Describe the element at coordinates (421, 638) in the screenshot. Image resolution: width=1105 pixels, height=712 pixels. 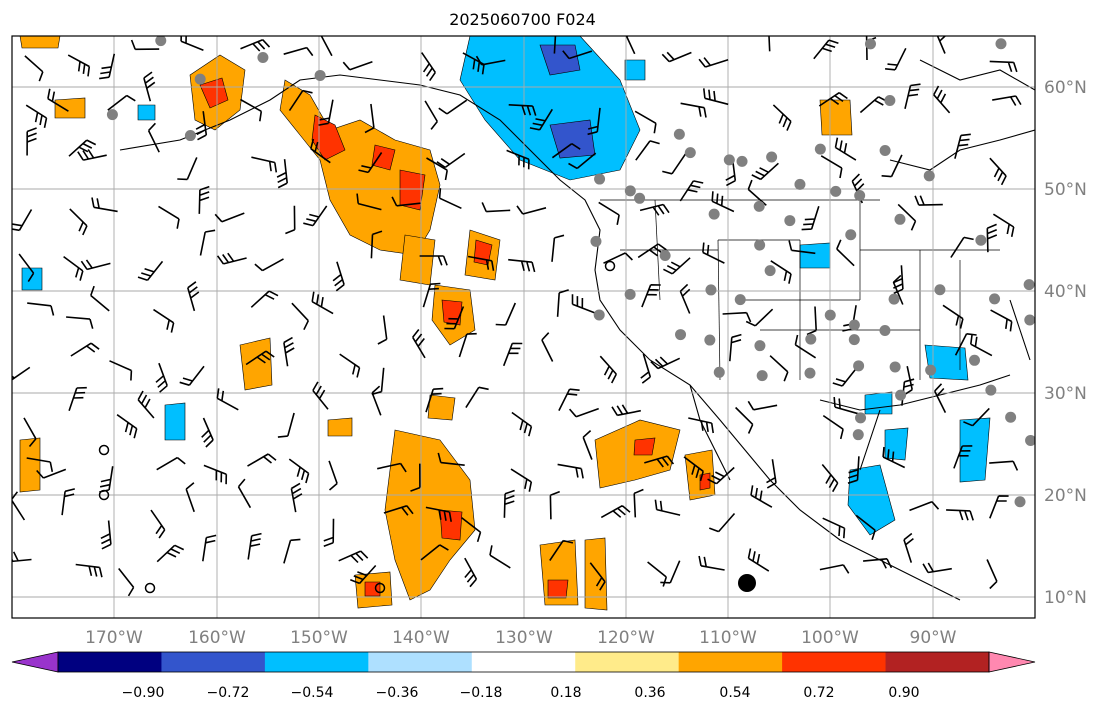
I see `lon-label: 140°W` at that location.